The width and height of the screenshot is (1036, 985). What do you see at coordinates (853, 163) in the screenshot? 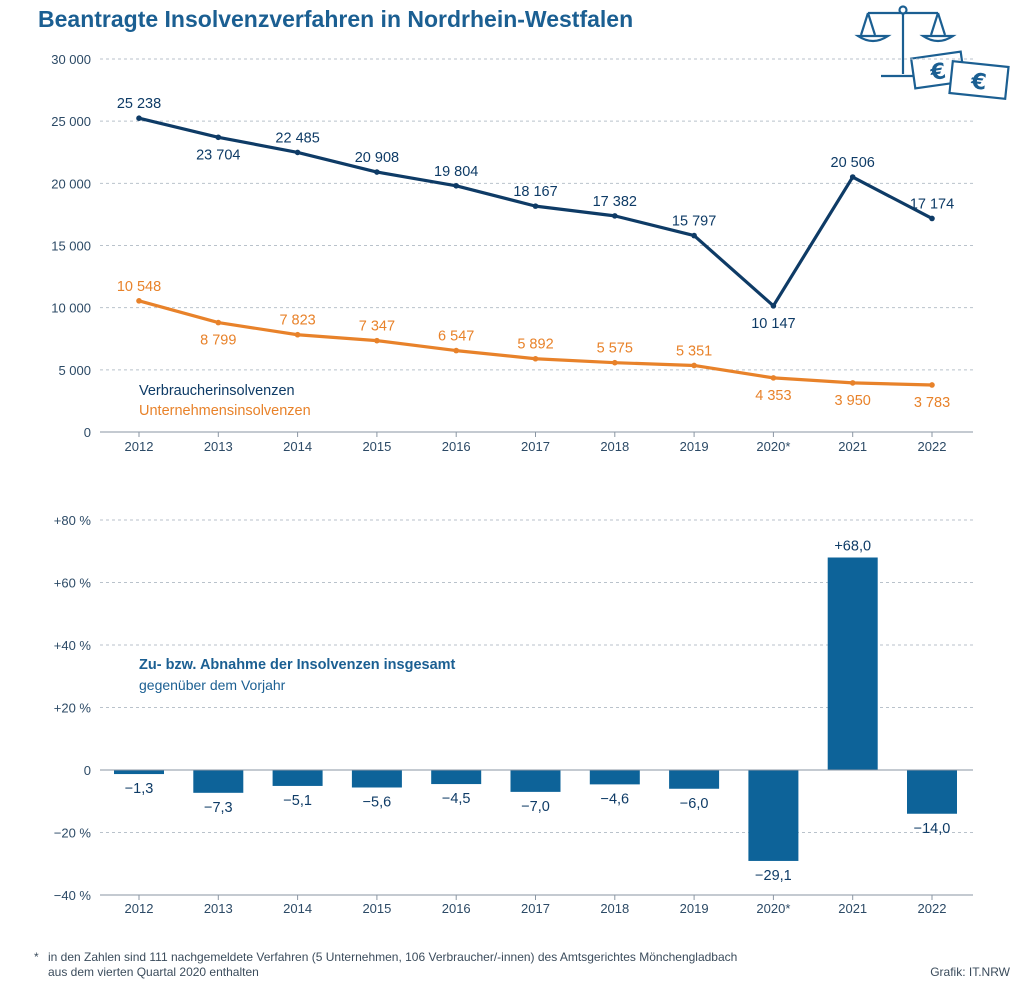
I see `data-label: 20 506` at bounding box center [853, 163].